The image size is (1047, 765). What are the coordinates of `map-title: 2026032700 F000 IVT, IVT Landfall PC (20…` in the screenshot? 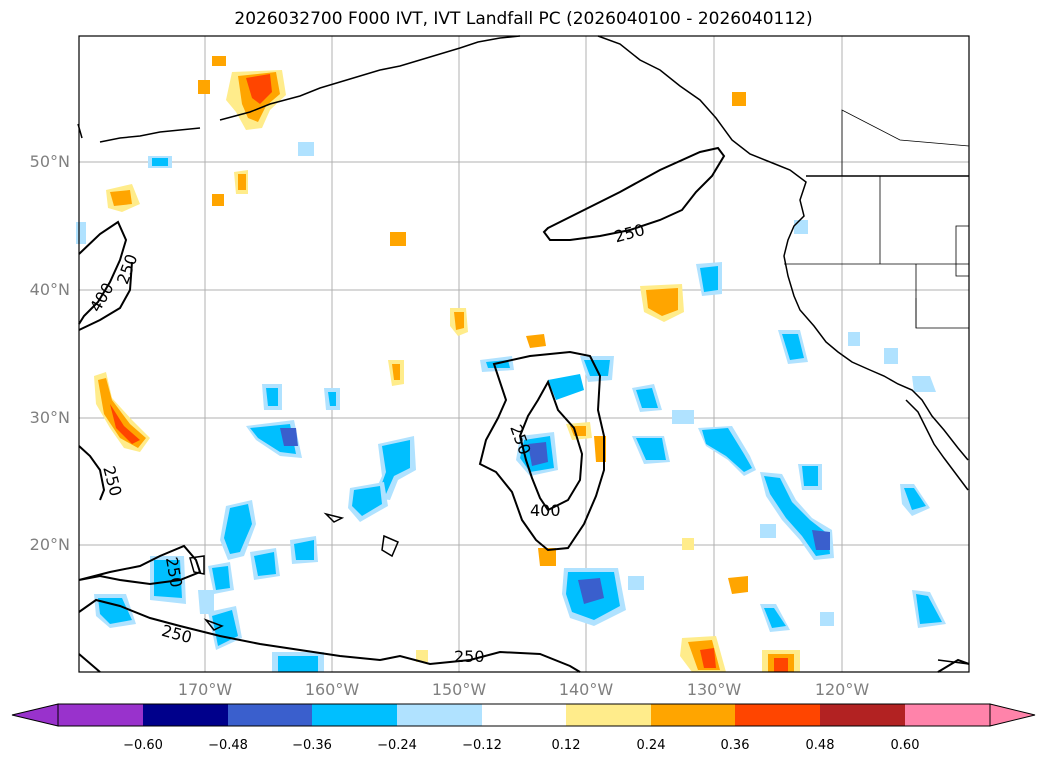 It's located at (523, 19).